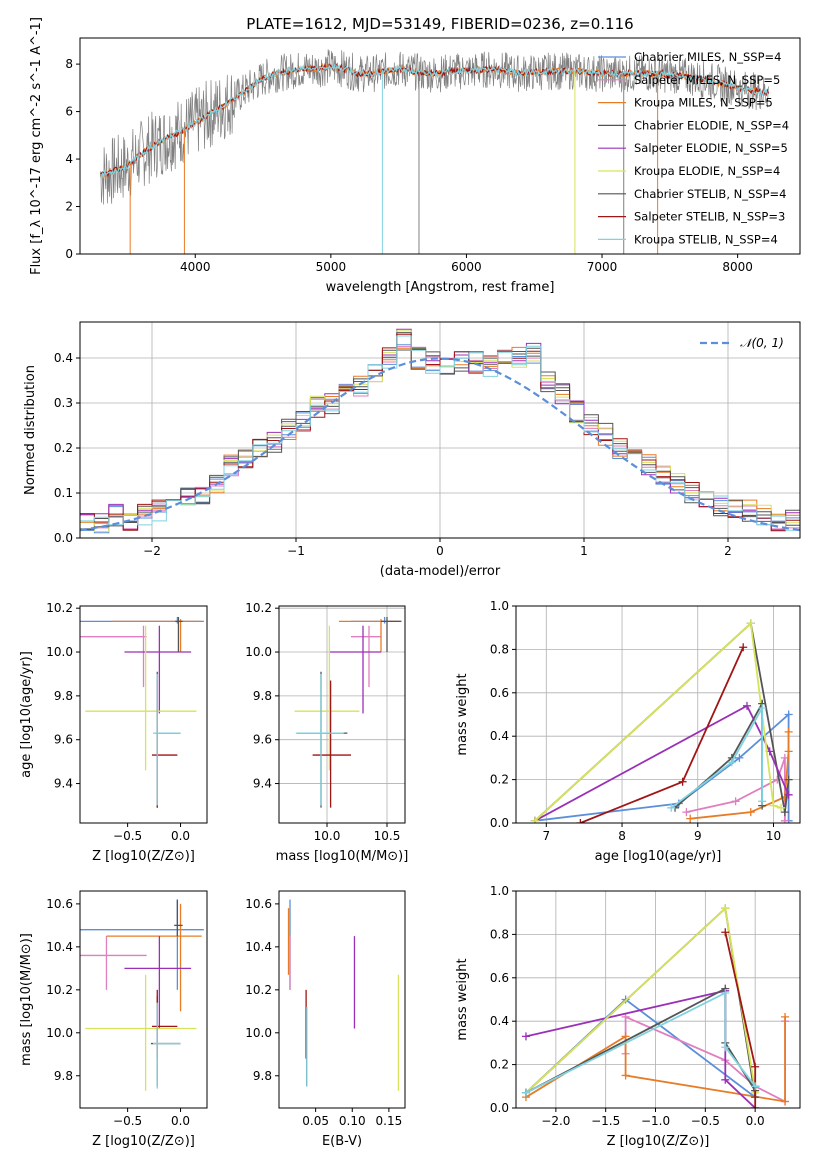 The image size is (819, 1170). What do you see at coordinates (69, 112) in the screenshot?
I see `y-tick-label: 6` at bounding box center [69, 112].